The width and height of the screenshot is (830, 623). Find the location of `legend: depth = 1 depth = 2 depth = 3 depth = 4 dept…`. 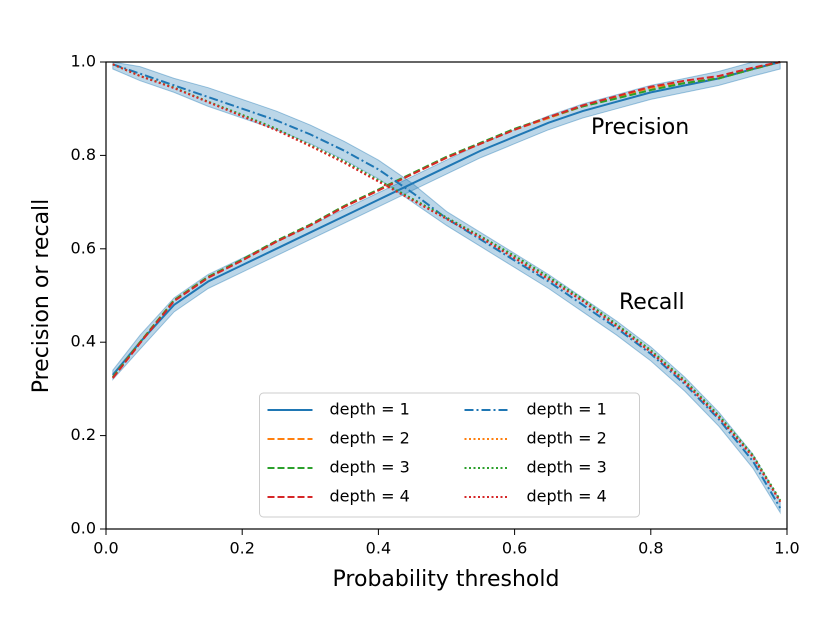

legend: depth = 1 depth = 2 depth = 3 depth = 4 dept… is located at coordinates (449, 455).